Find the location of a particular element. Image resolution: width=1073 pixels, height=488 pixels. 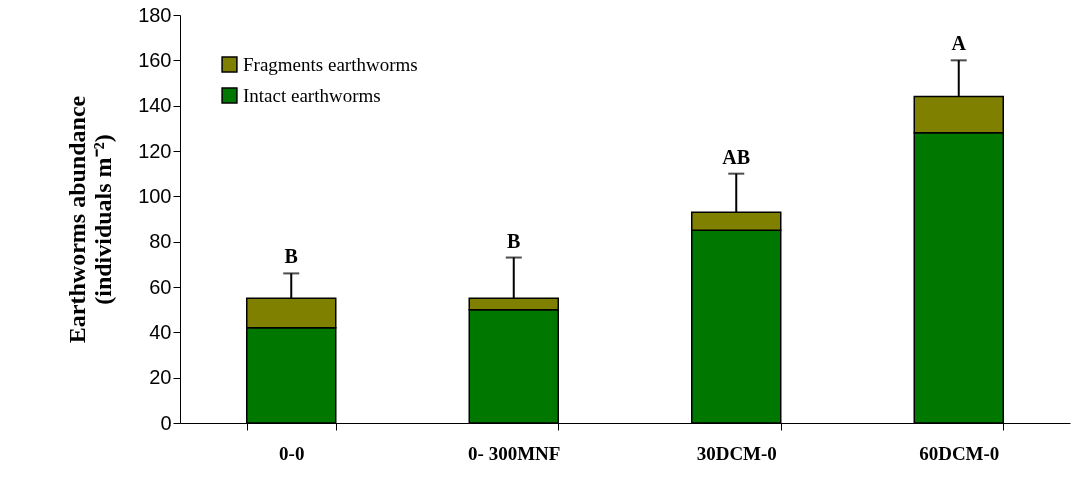

y-tick-label: 100 is located at coordinates (155, 195).